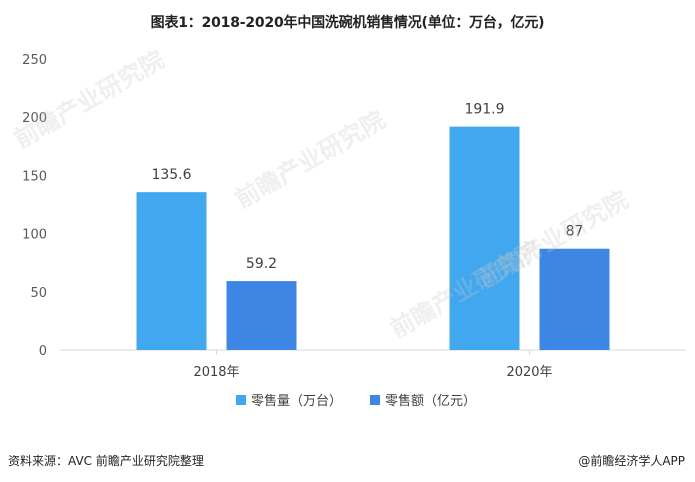 The image size is (695, 482). What do you see at coordinates (34, 235) in the screenshot?
I see `y-tick-label: 100` at bounding box center [34, 235].